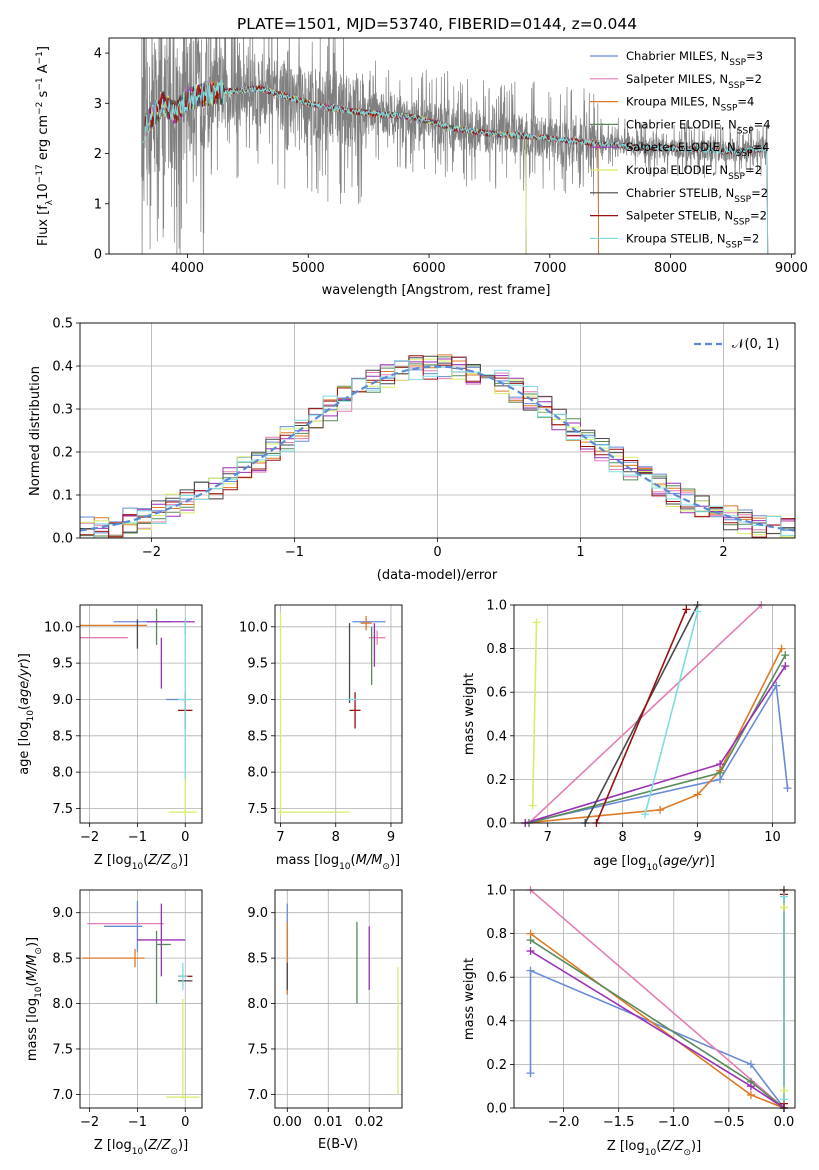 The height and width of the screenshot is (1170, 819). Describe the element at coordinates (62, 324) in the screenshot. I see `y-tick-label: 0.5` at that location.